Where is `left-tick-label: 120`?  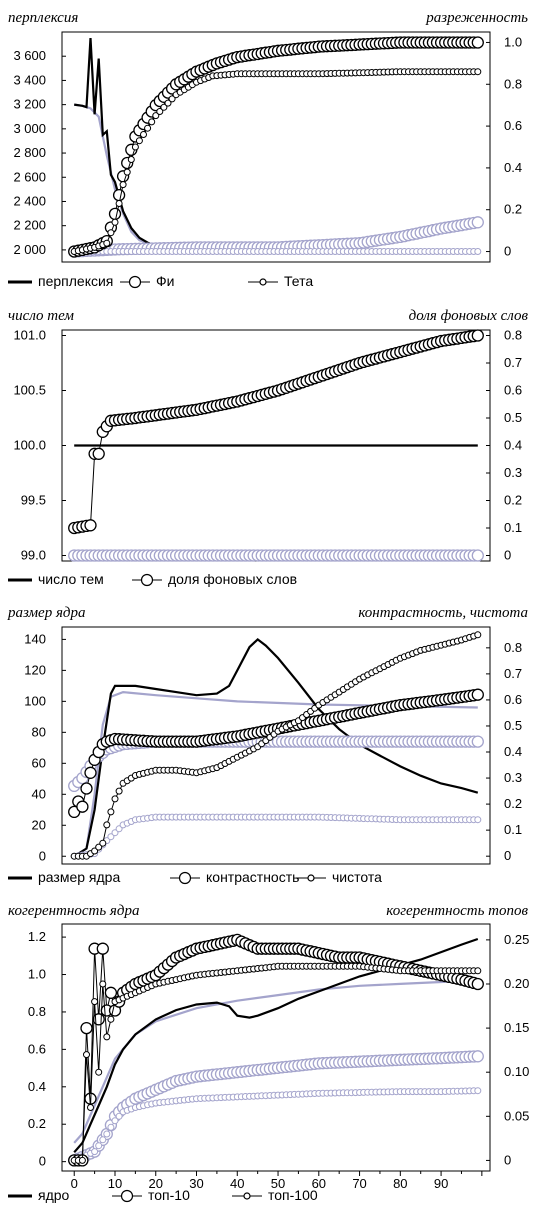 left-tick-label: 120 is located at coordinates (35, 669).